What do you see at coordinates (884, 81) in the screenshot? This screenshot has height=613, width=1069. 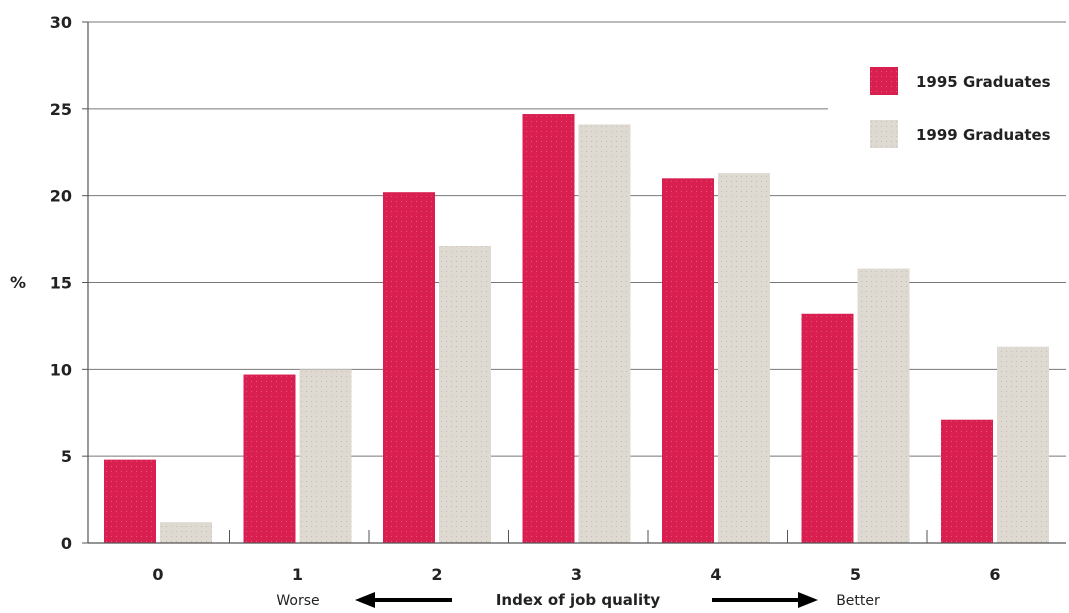 I see `legend-swatch-1995` at bounding box center [884, 81].